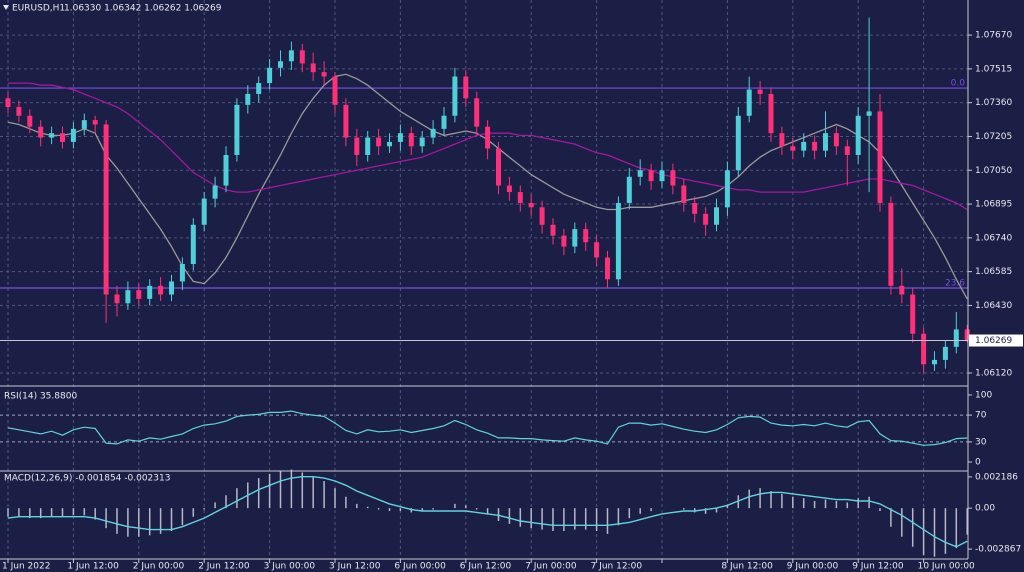 This screenshot has width=1024, height=572. What do you see at coordinates (983, 395) in the screenshot?
I see `y-tick-label: 100` at bounding box center [983, 395].